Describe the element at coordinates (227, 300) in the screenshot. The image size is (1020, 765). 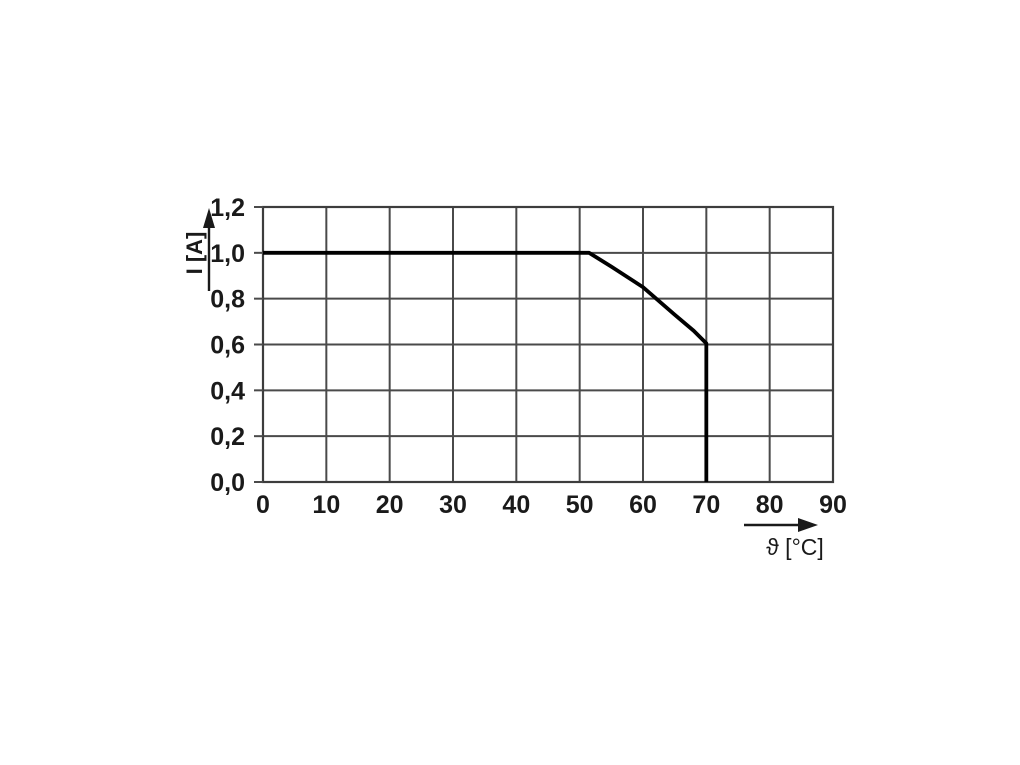
I see `y-axis-tick-label: 0,8` at that location.